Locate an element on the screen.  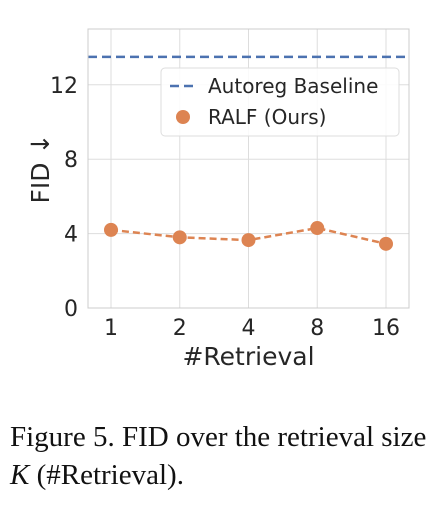
legend: Autoreg Baseline RALF (Ours) is located at coordinates (280, 102).